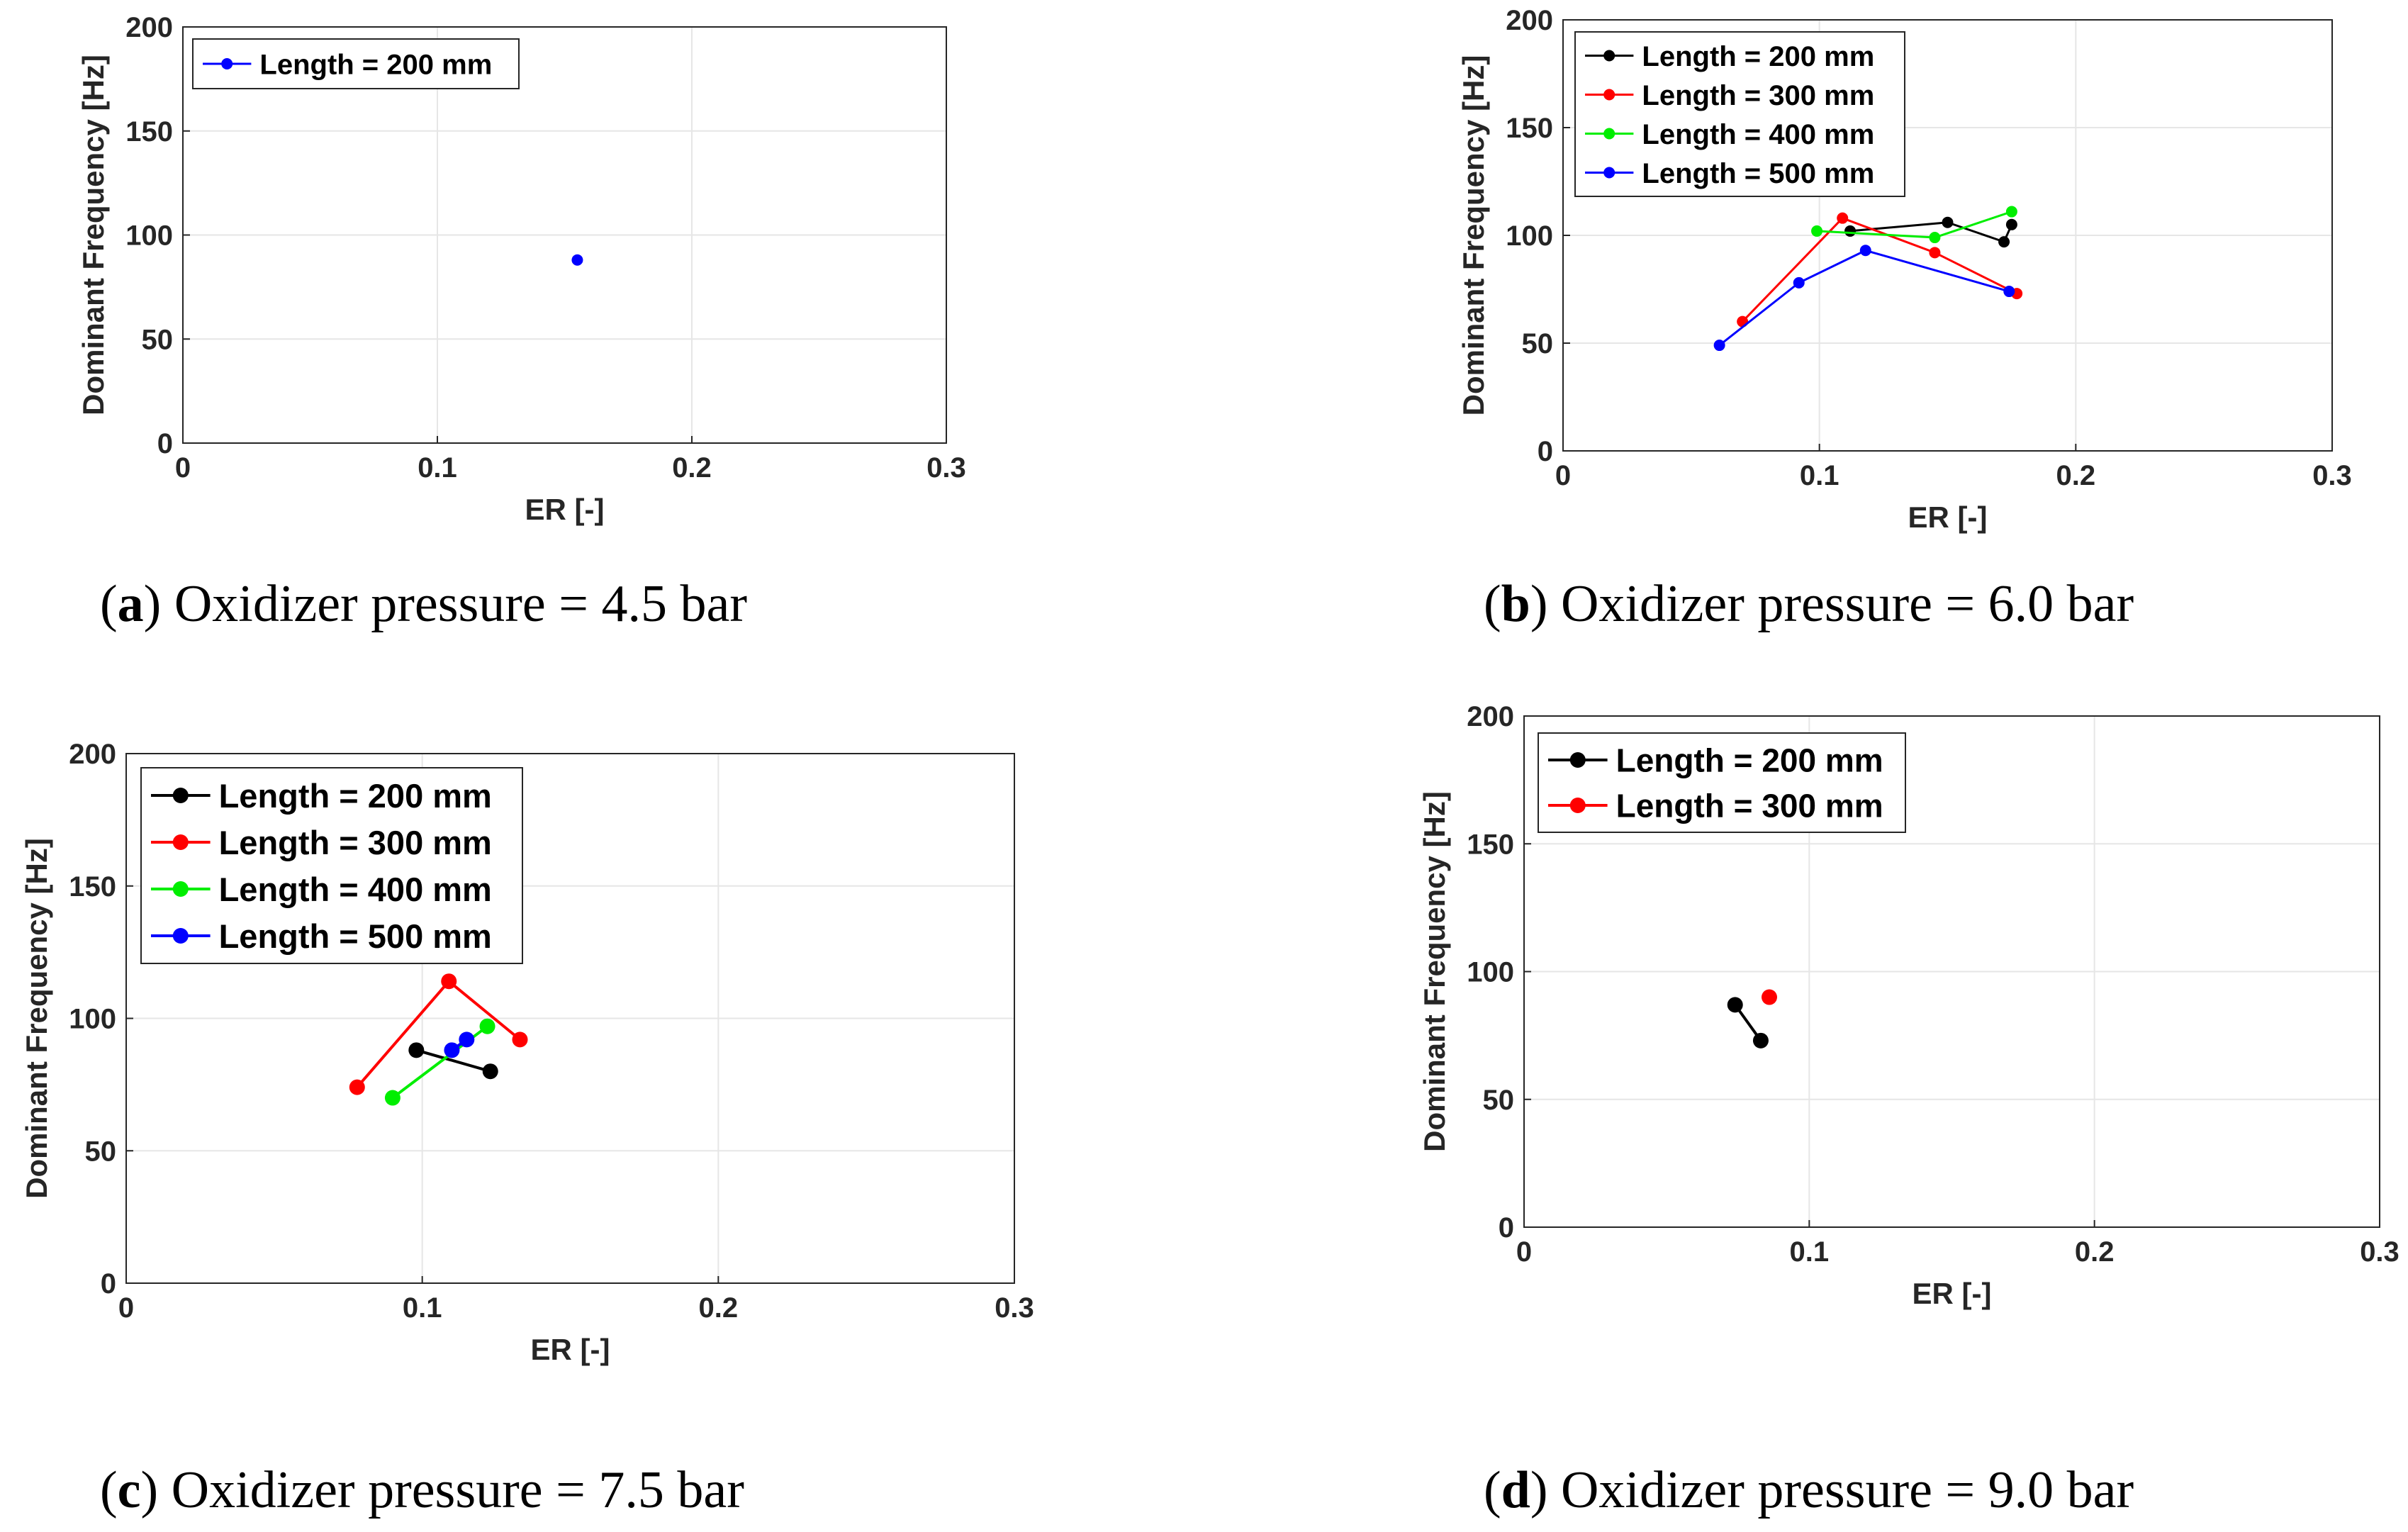 This screenshot has width=2408, height=1532. Describe the element at coordinates (1529, 236) in the screenshot. I see `panel-b-ytick-label-2: 100` at that location.